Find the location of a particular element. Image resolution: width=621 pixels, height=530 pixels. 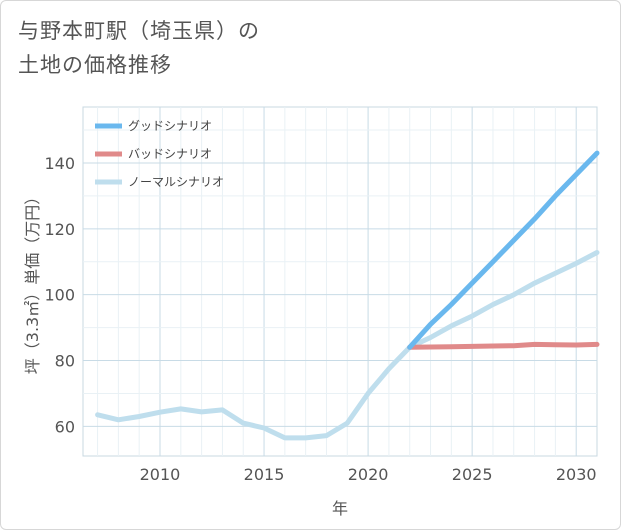

x-tick-label: 2025 is located at coordinates (472, 474).